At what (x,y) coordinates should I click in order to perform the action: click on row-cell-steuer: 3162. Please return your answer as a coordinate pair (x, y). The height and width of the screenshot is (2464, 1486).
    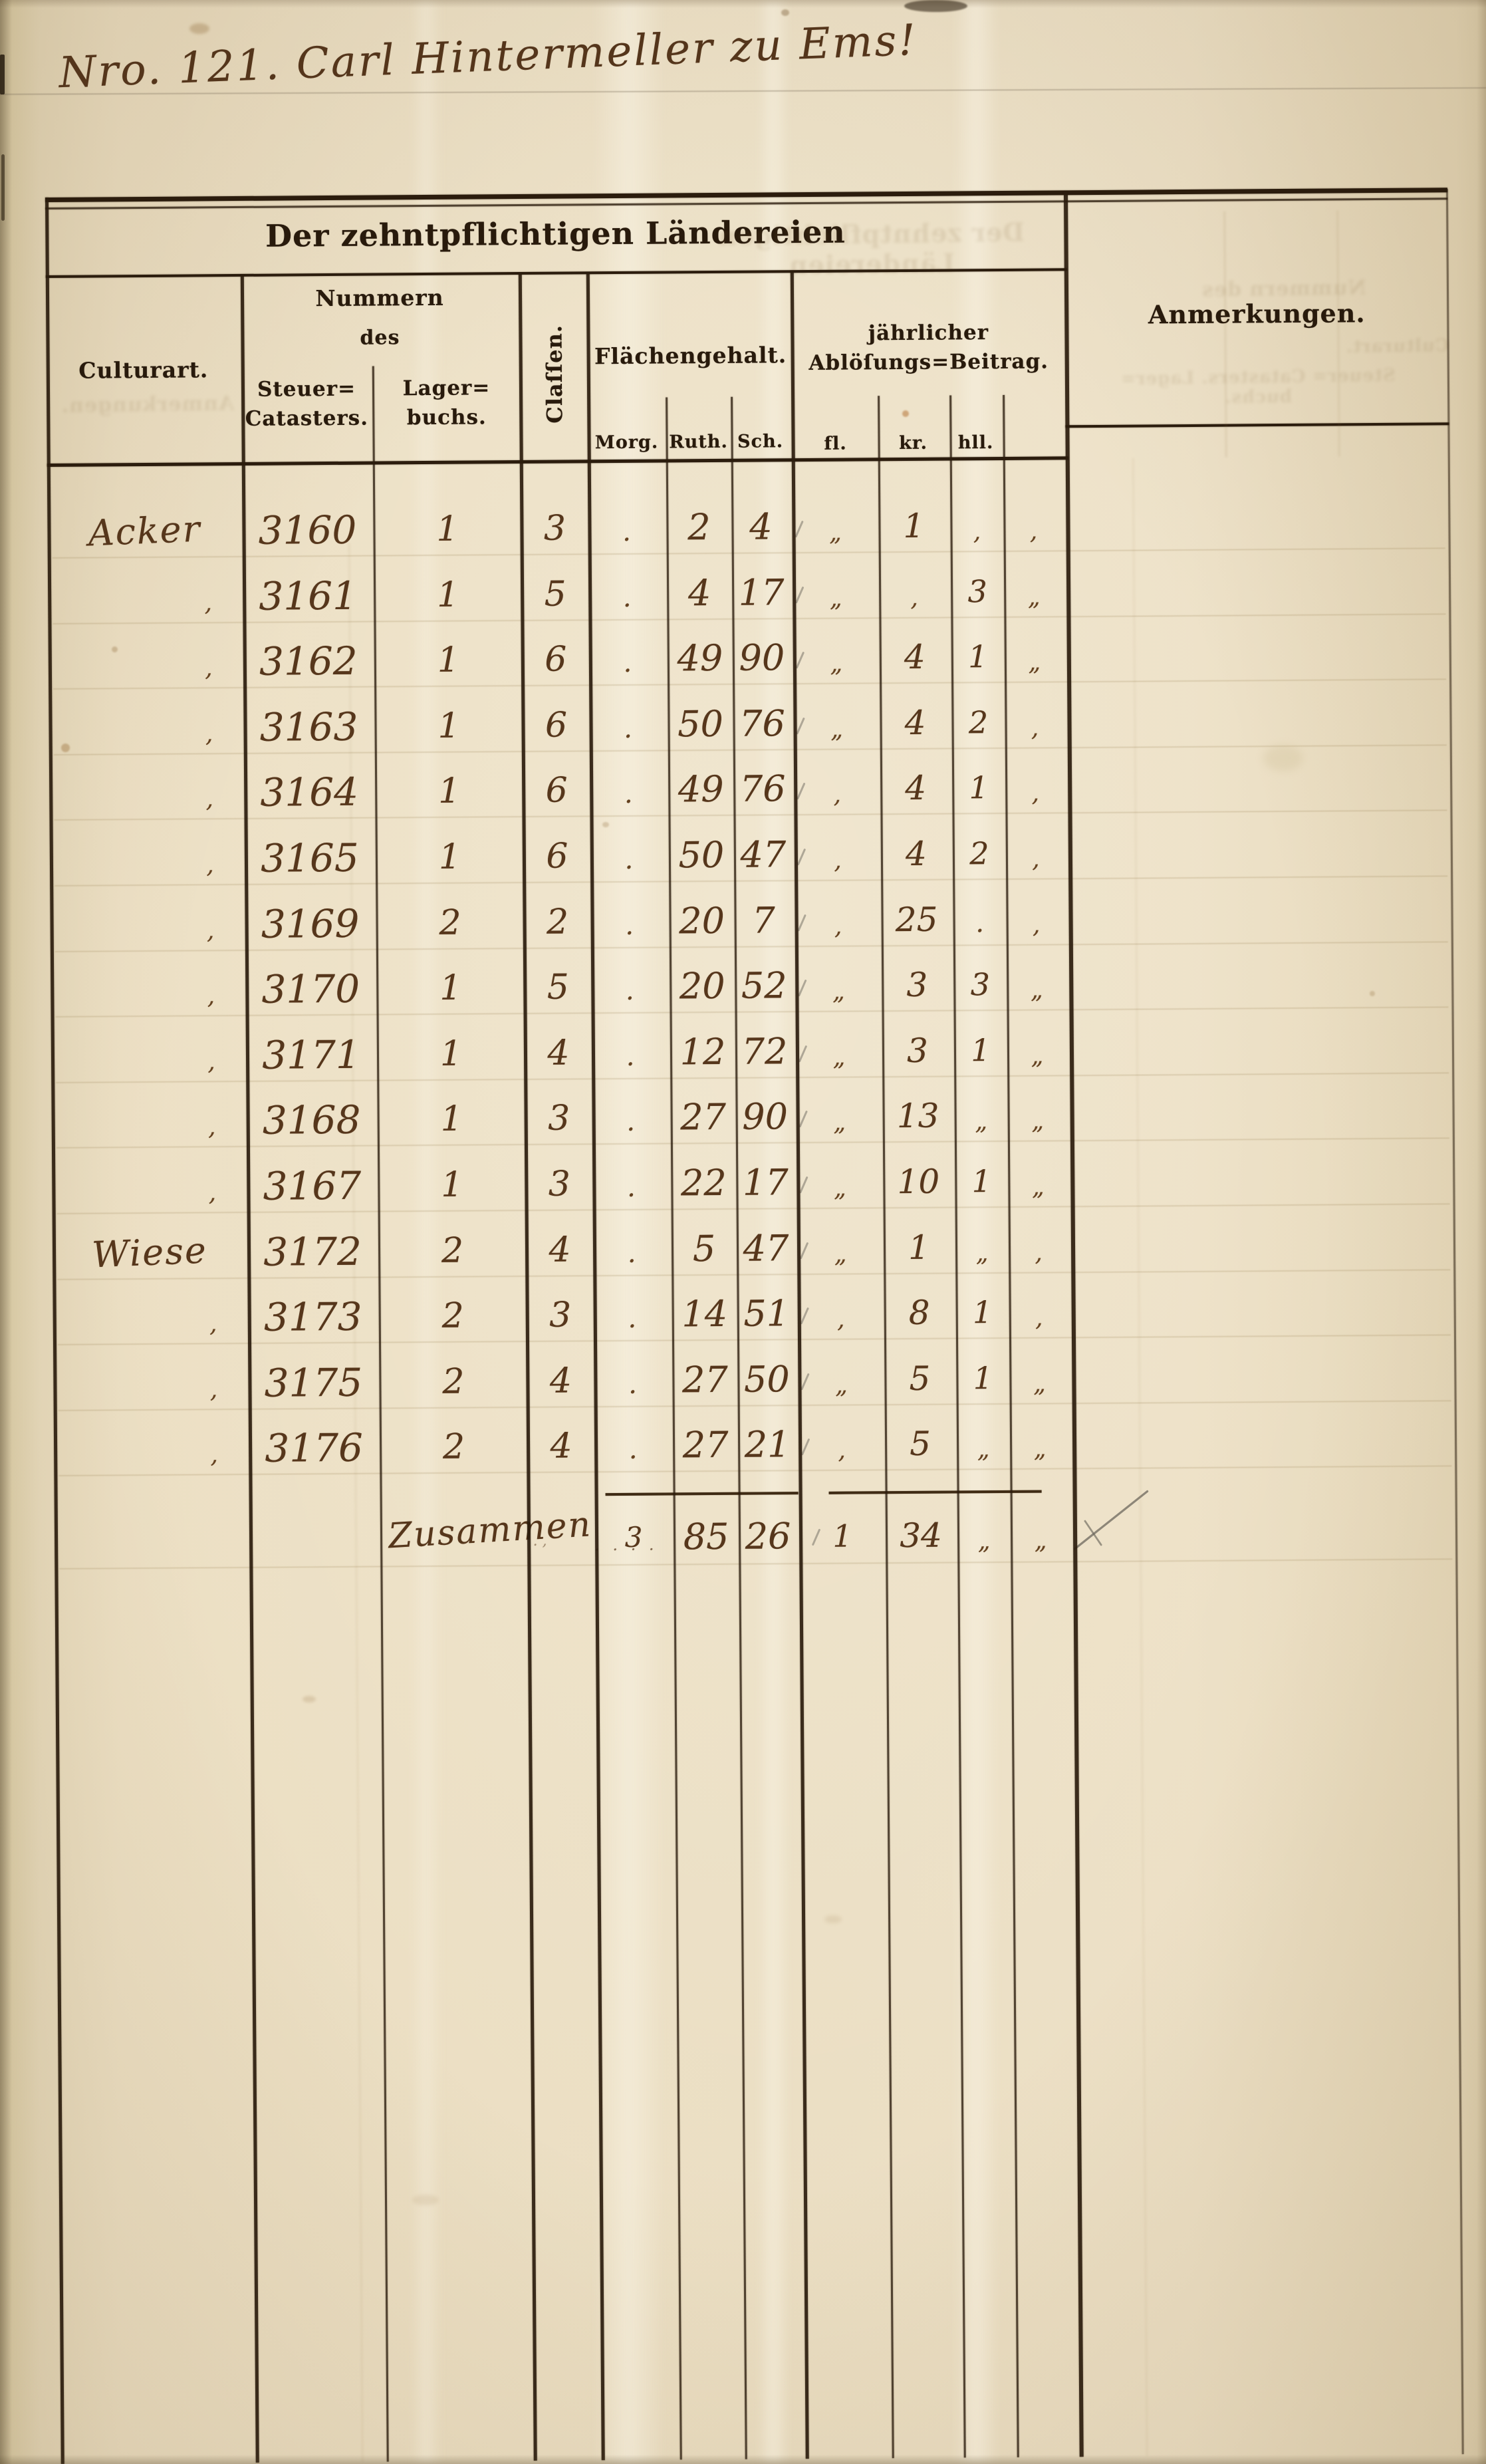
    Looking at the image, I should click on (308, 661).